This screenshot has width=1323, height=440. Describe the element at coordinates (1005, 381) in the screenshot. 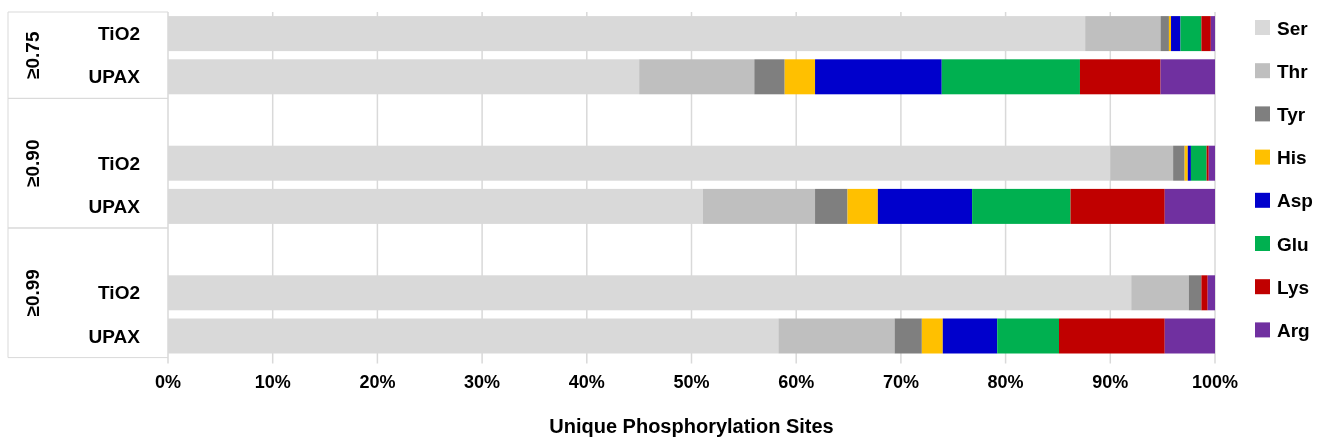

I see `x-tick-label: 80%` at that location.